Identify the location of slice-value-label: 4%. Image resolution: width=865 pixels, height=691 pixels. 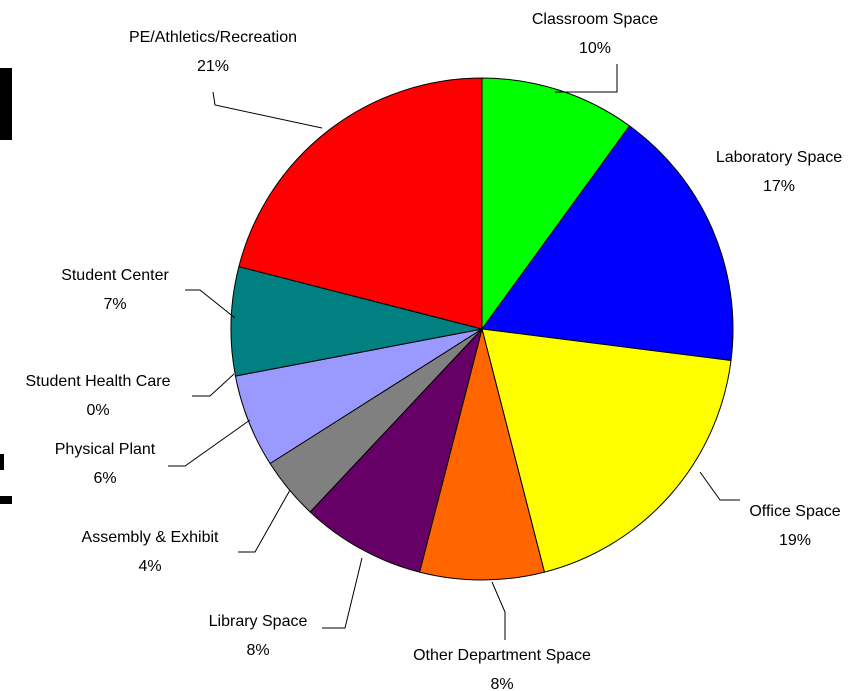
(149, 566).